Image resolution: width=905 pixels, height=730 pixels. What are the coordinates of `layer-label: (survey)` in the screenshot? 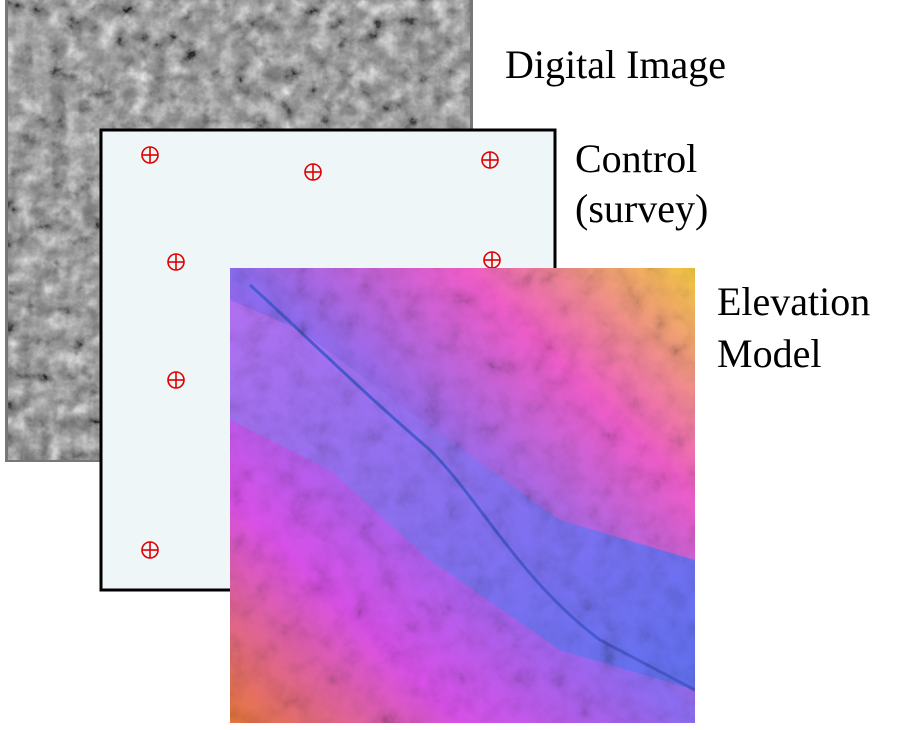 It's located at (641, 208).